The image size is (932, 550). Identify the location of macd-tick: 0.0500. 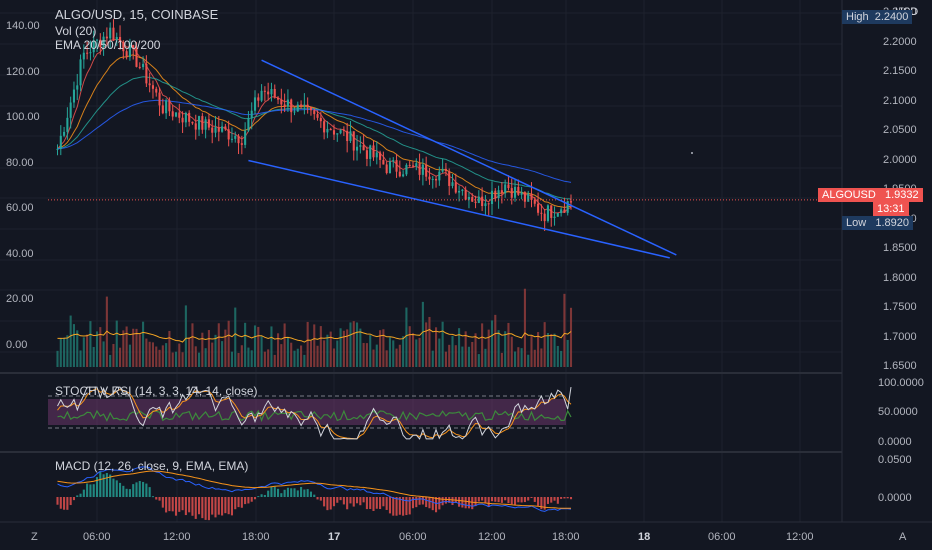
(895, 460).